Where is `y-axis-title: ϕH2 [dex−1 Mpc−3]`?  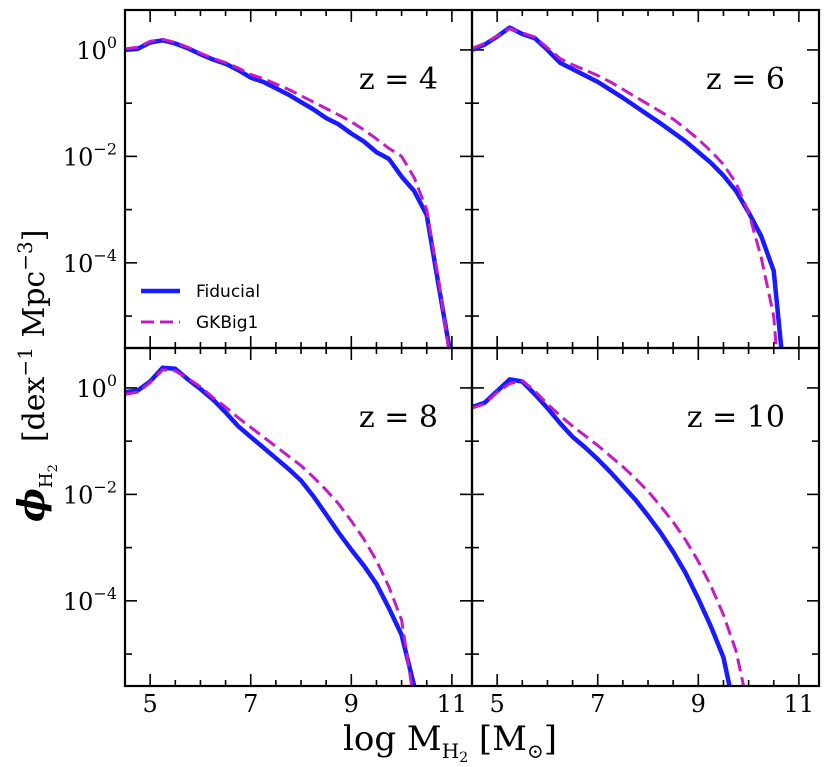
y-axis-title: ϕH2 [dex−1 Mpc−3] is located at coordinates (36, 376).